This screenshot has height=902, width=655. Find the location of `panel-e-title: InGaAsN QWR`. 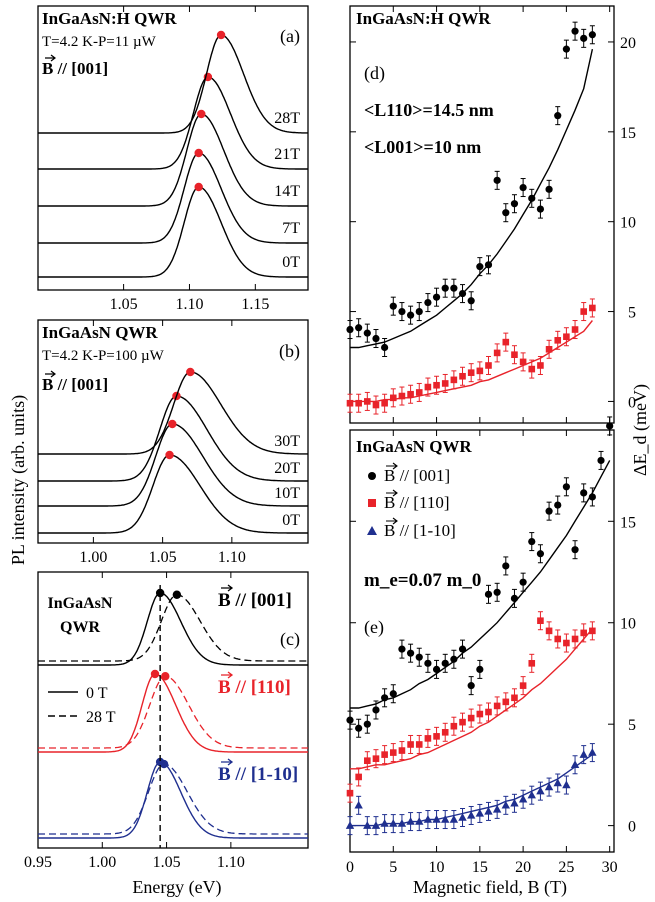

panel-e-title: InGaAsN QWR is located at coordinates (414, 446).